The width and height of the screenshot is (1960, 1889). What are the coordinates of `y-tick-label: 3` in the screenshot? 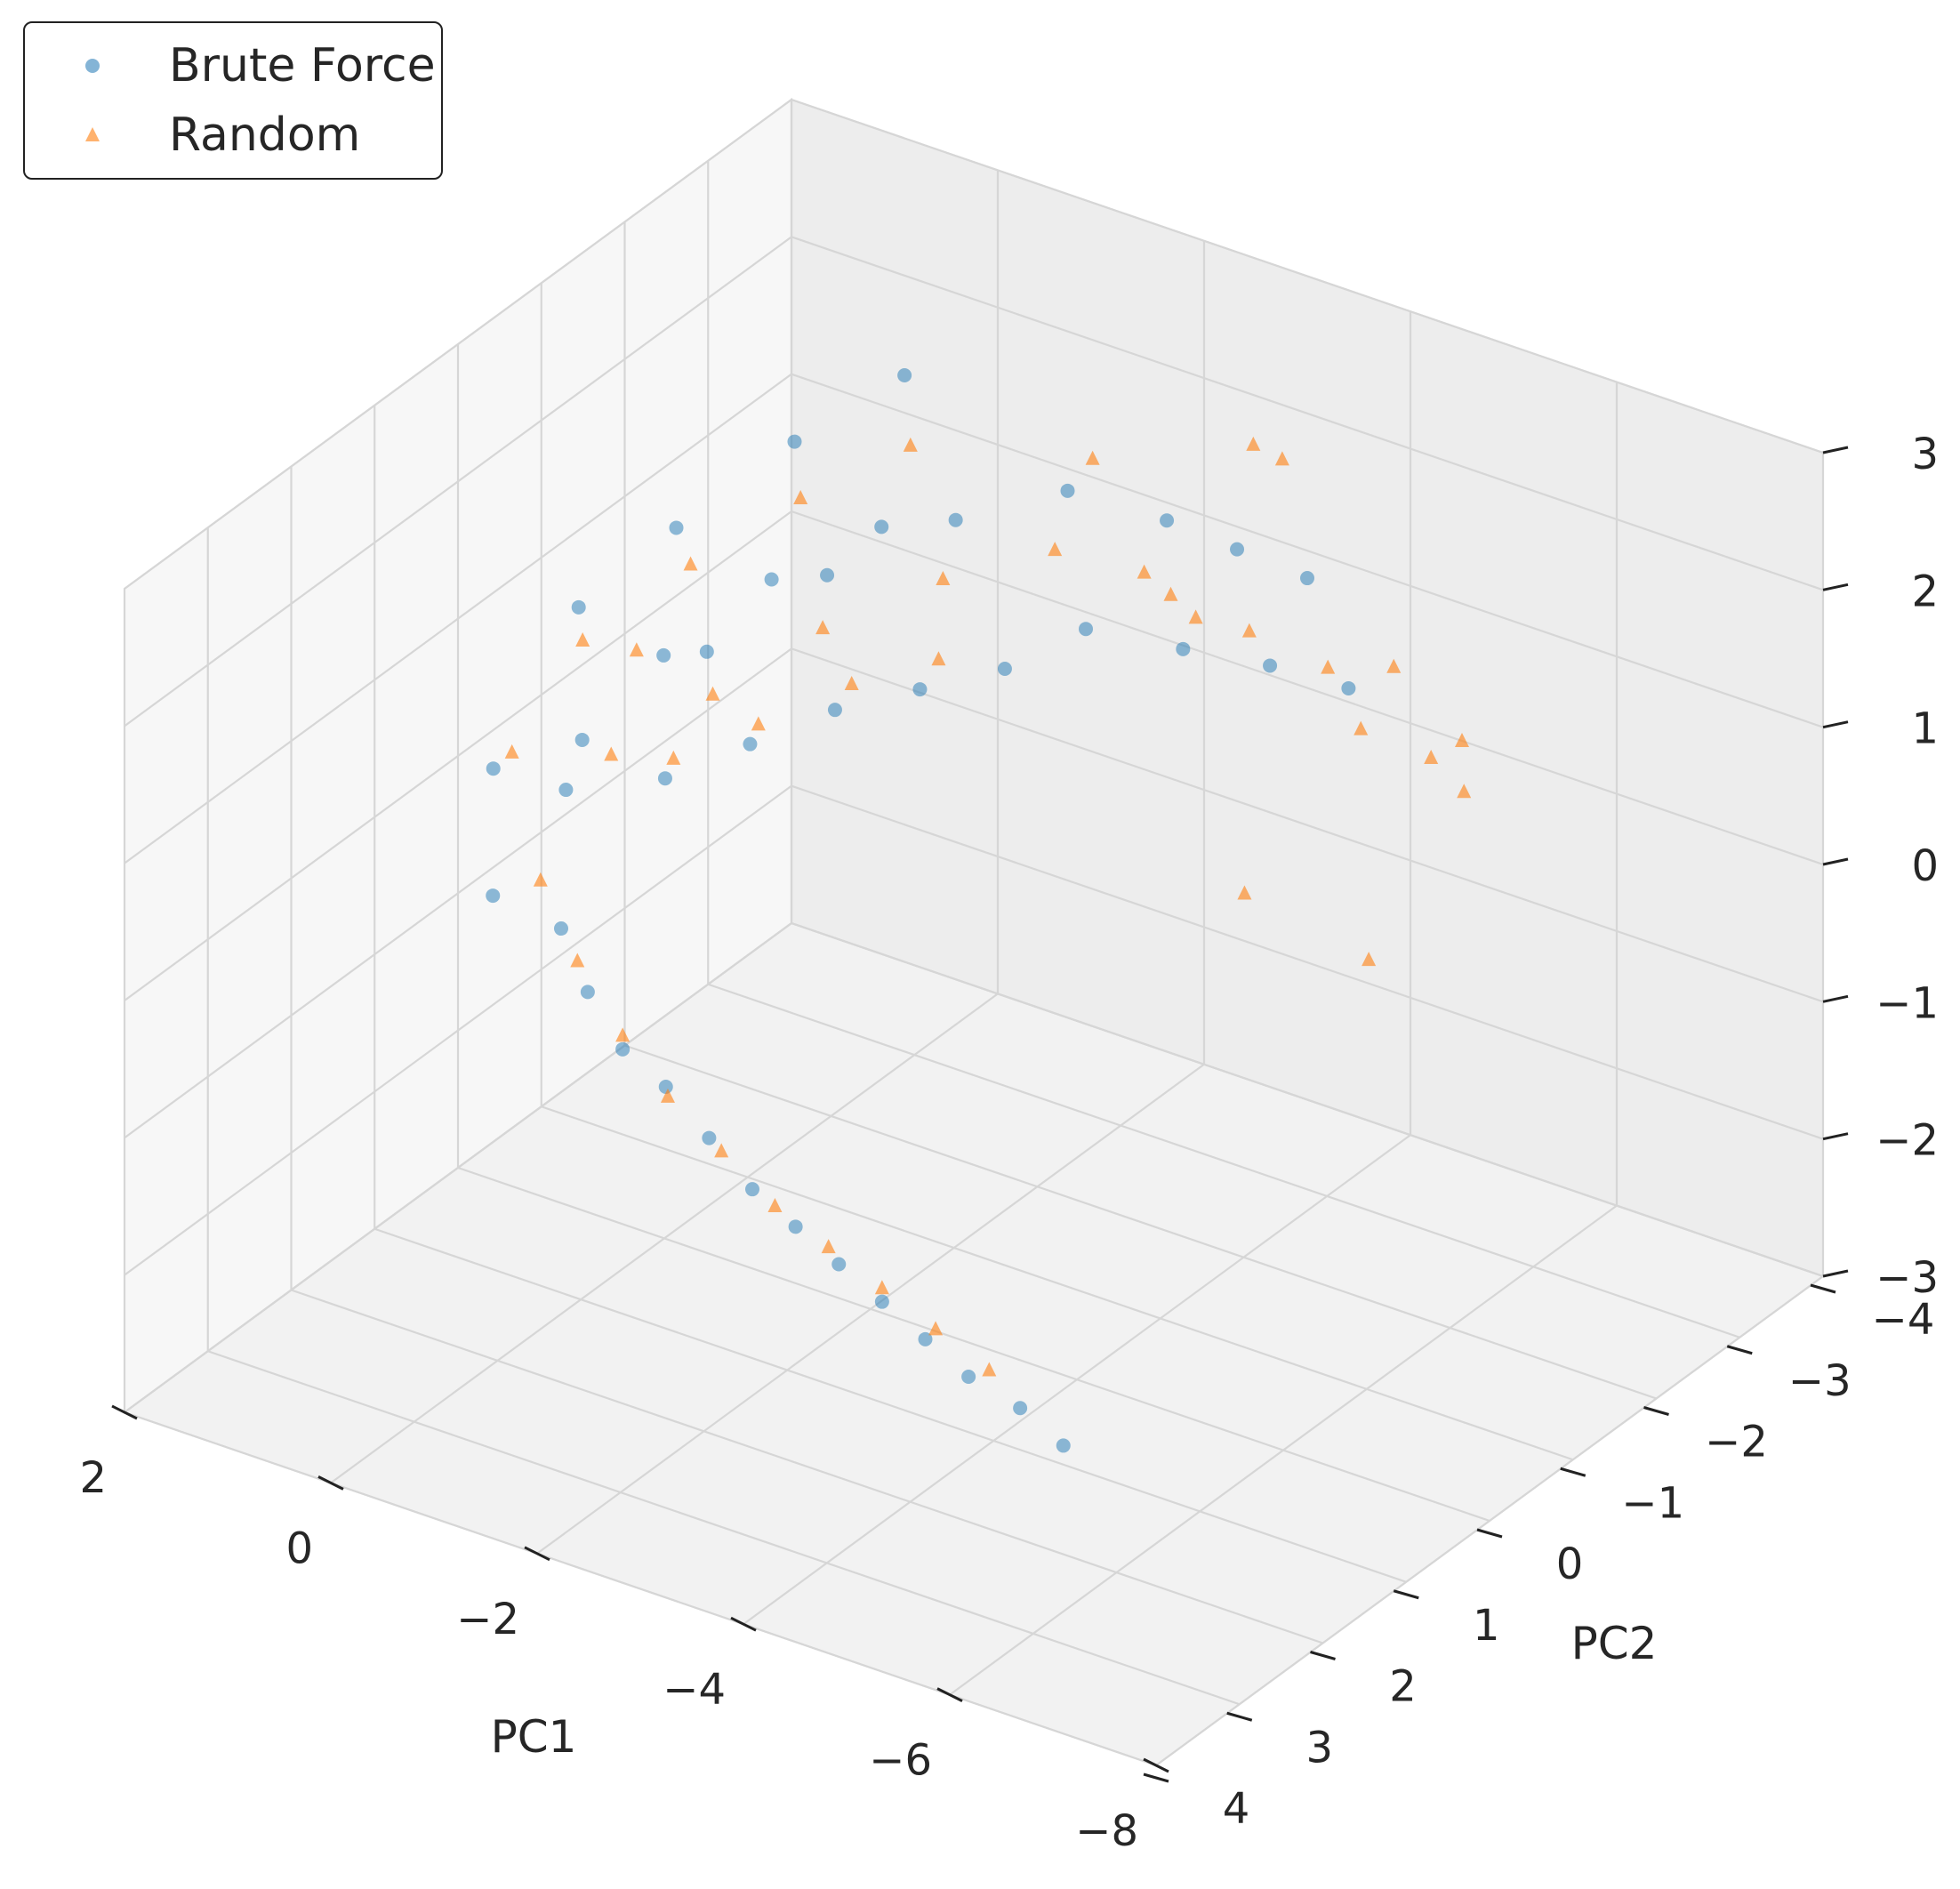 It's located at (1319, 1747).